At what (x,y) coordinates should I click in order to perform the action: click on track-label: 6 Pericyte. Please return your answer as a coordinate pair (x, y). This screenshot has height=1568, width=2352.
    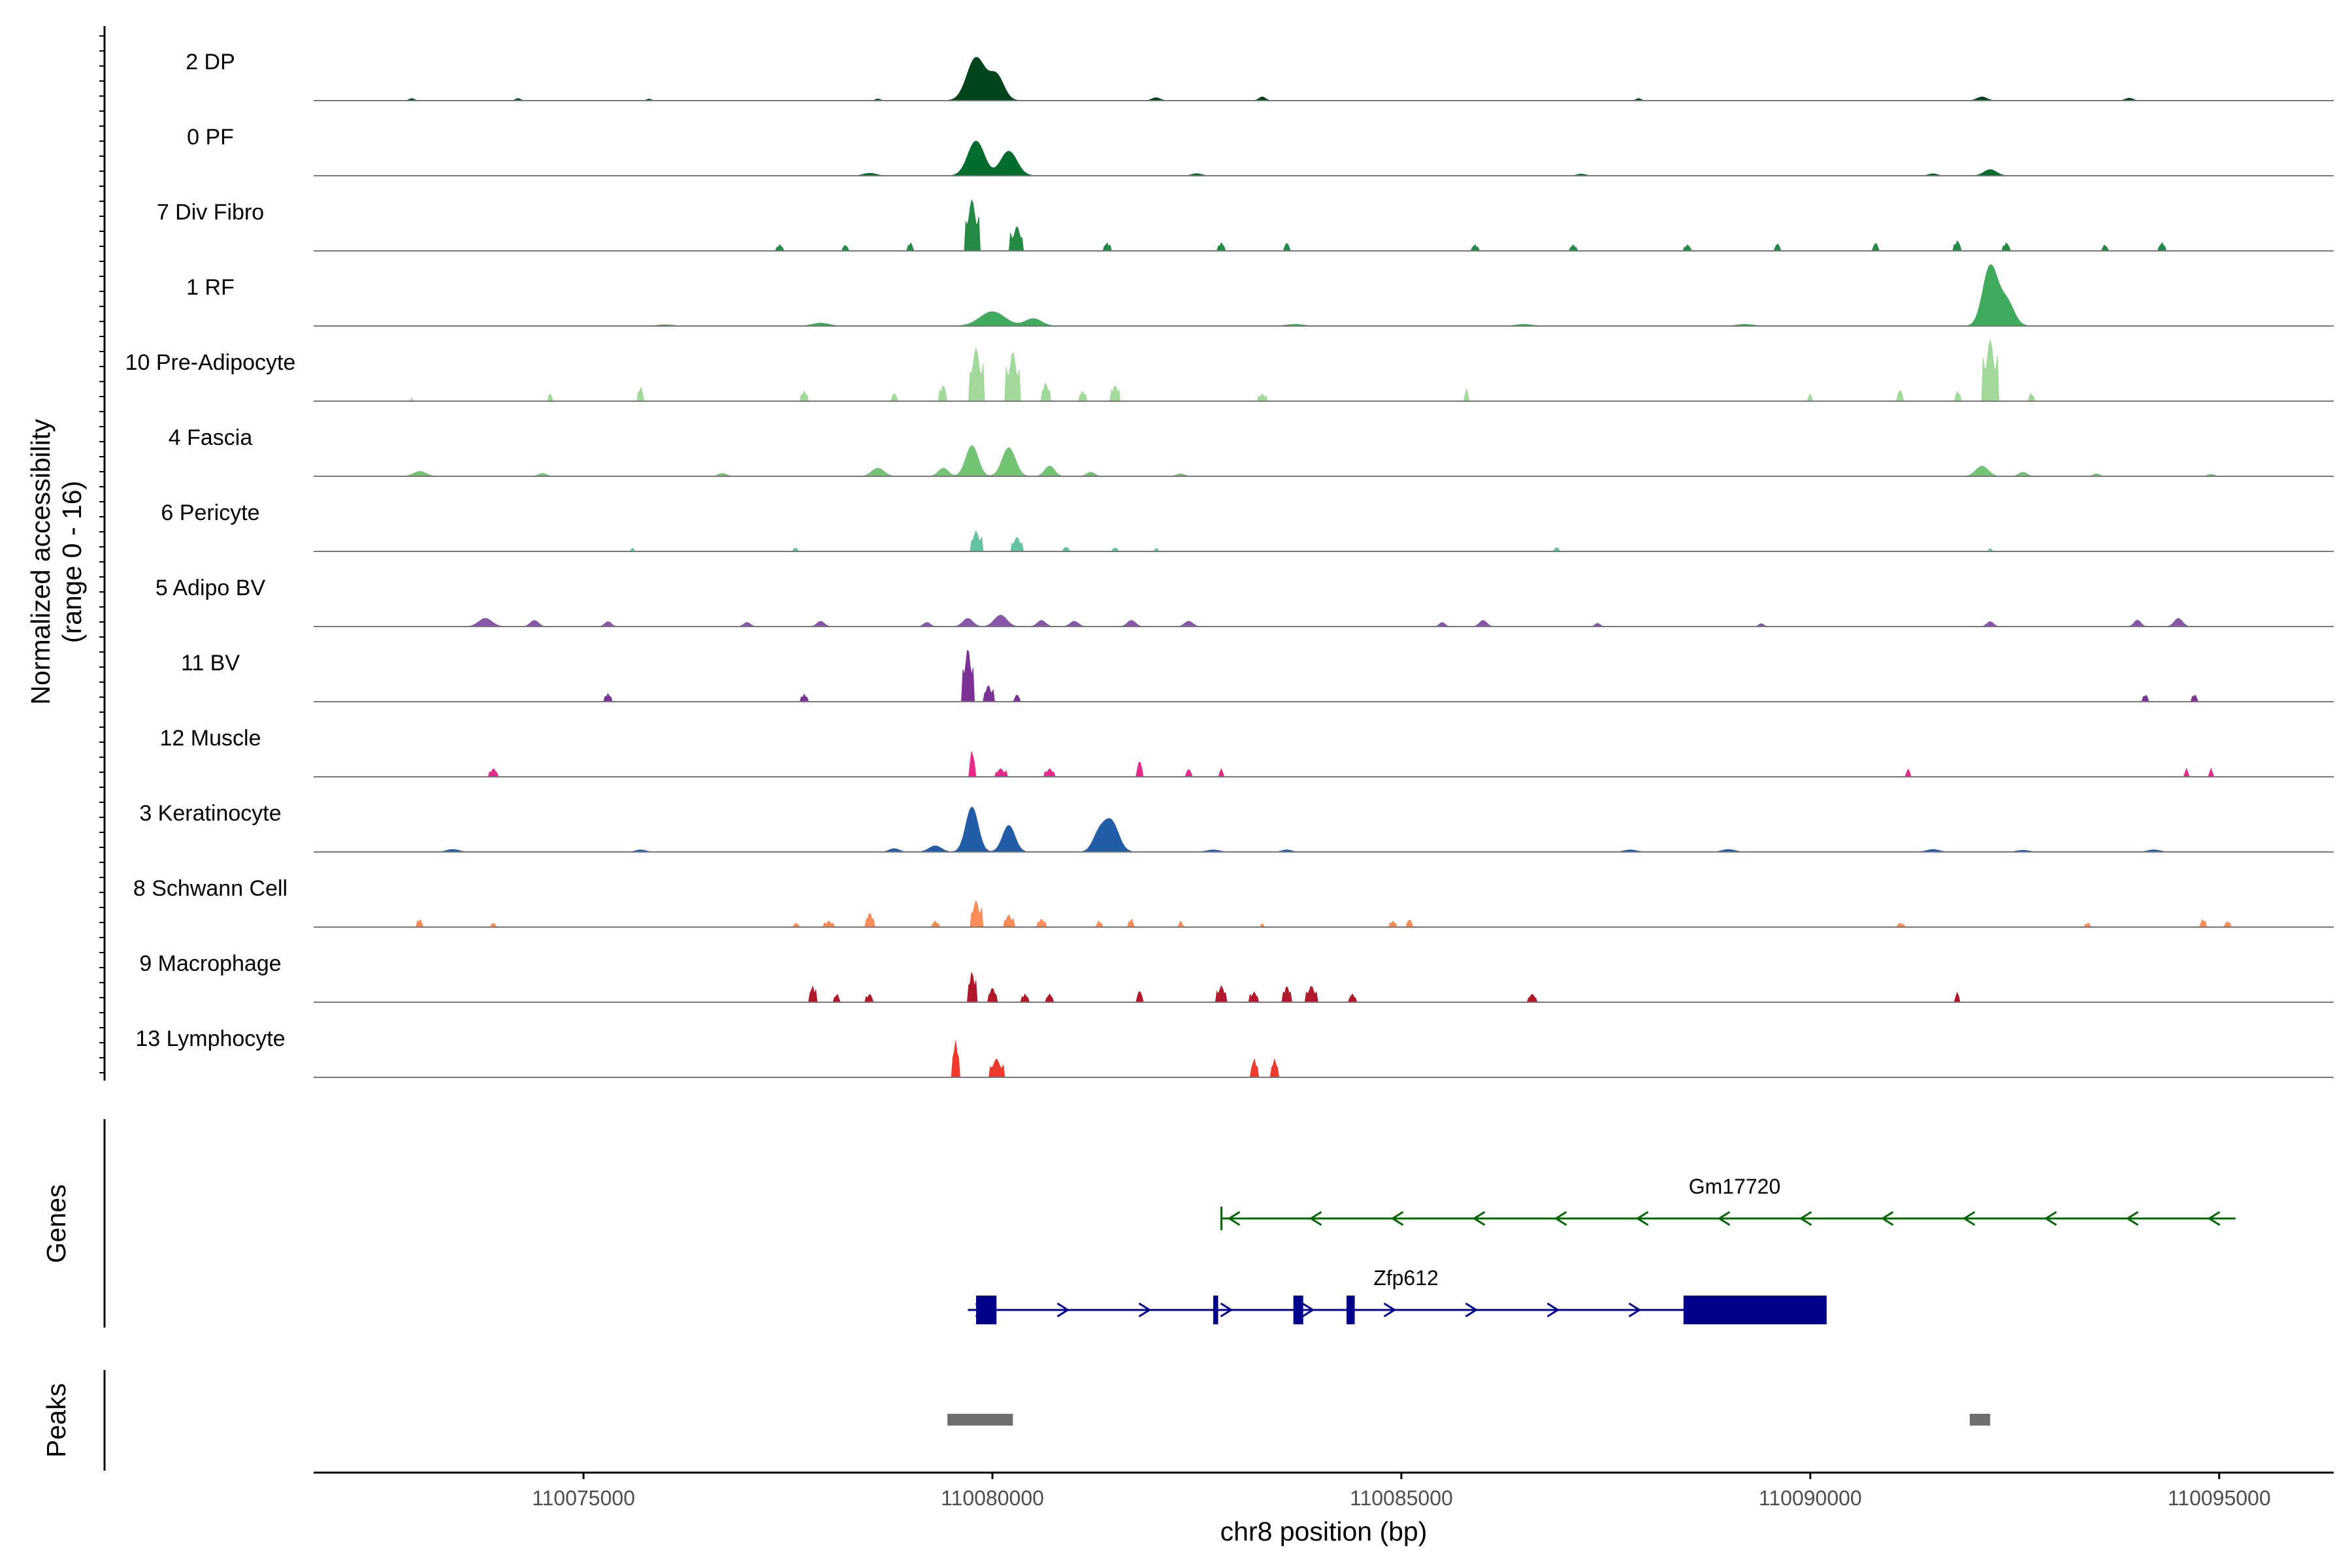
    Looking at the image, I should click on (210, 512).